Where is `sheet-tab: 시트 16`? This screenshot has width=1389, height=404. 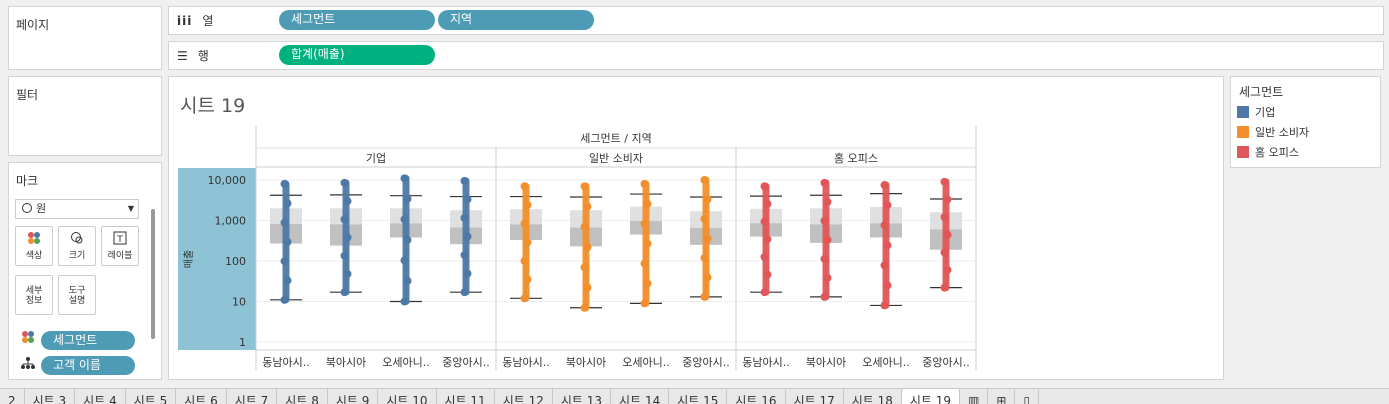
sheet-tab: 시트 16 is located at coordinates (756, 396).